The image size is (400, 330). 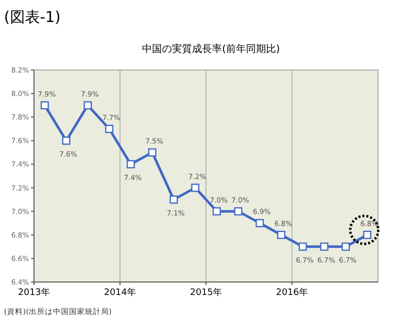 What do you see at coordinates (34, 292) in the screenshot?
I see `x-tick-label: 2013年` at bounding box center [34, 292].